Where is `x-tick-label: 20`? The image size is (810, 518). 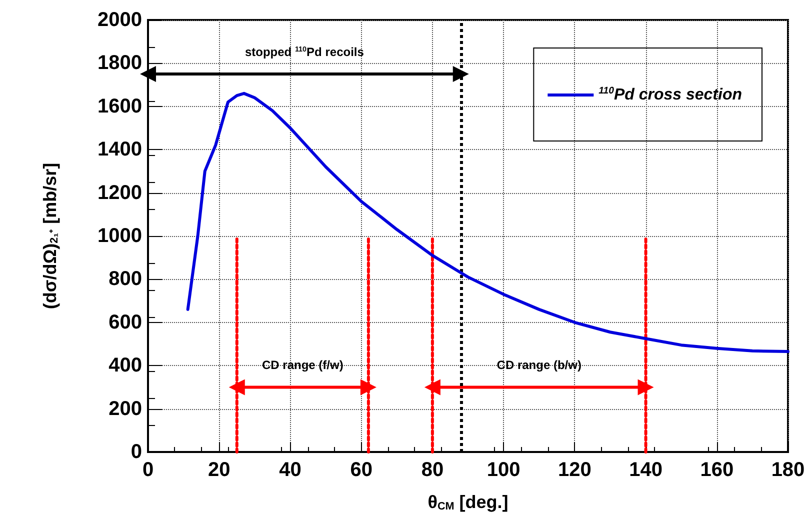
x-tick-label: 20 is located at coordinates (219, 470).